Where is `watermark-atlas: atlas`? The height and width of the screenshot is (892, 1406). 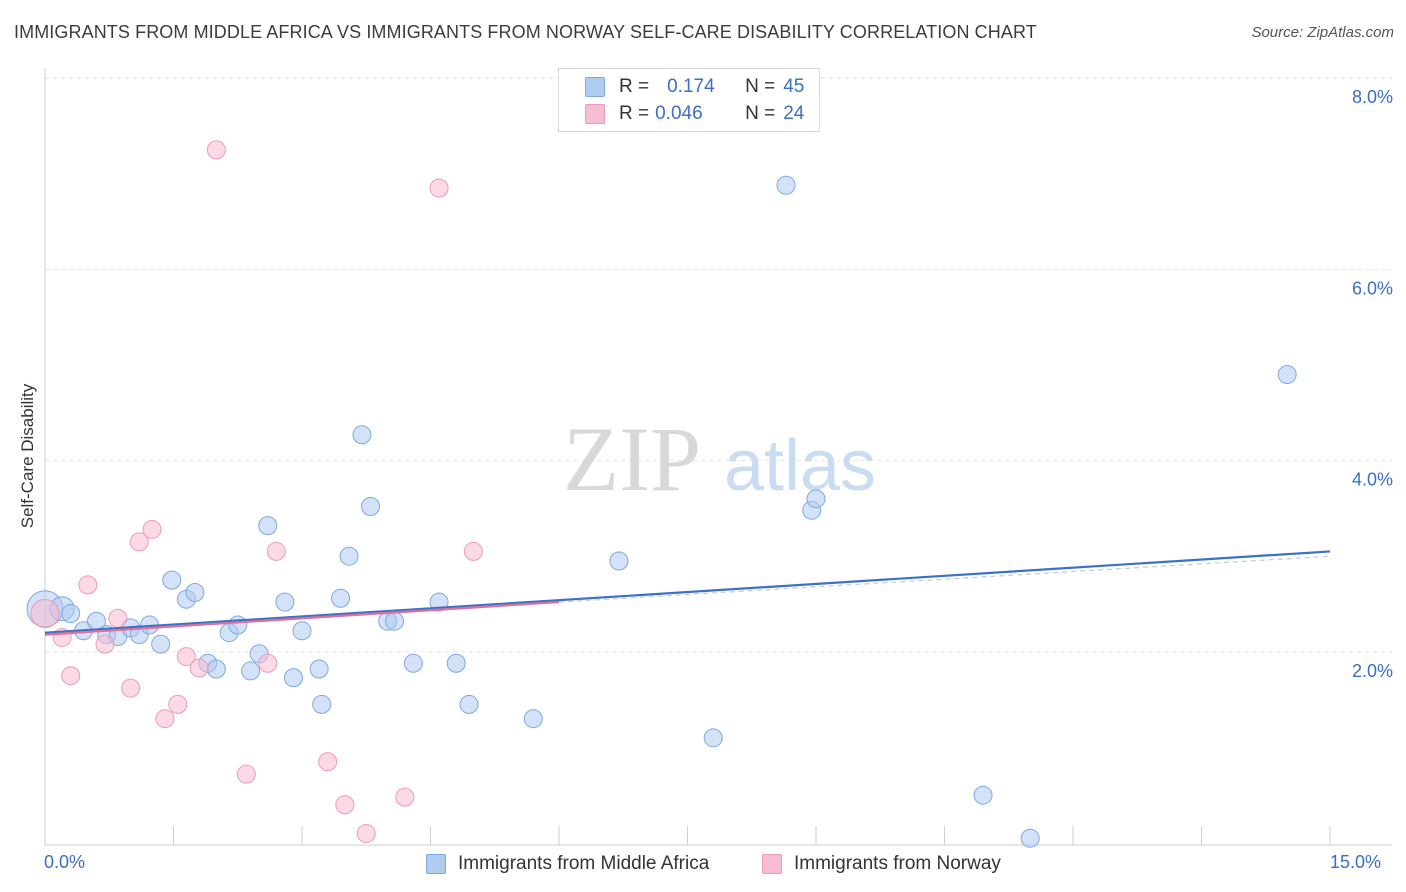 watermark-atlas: atlas is located at coordinates (800, 466).